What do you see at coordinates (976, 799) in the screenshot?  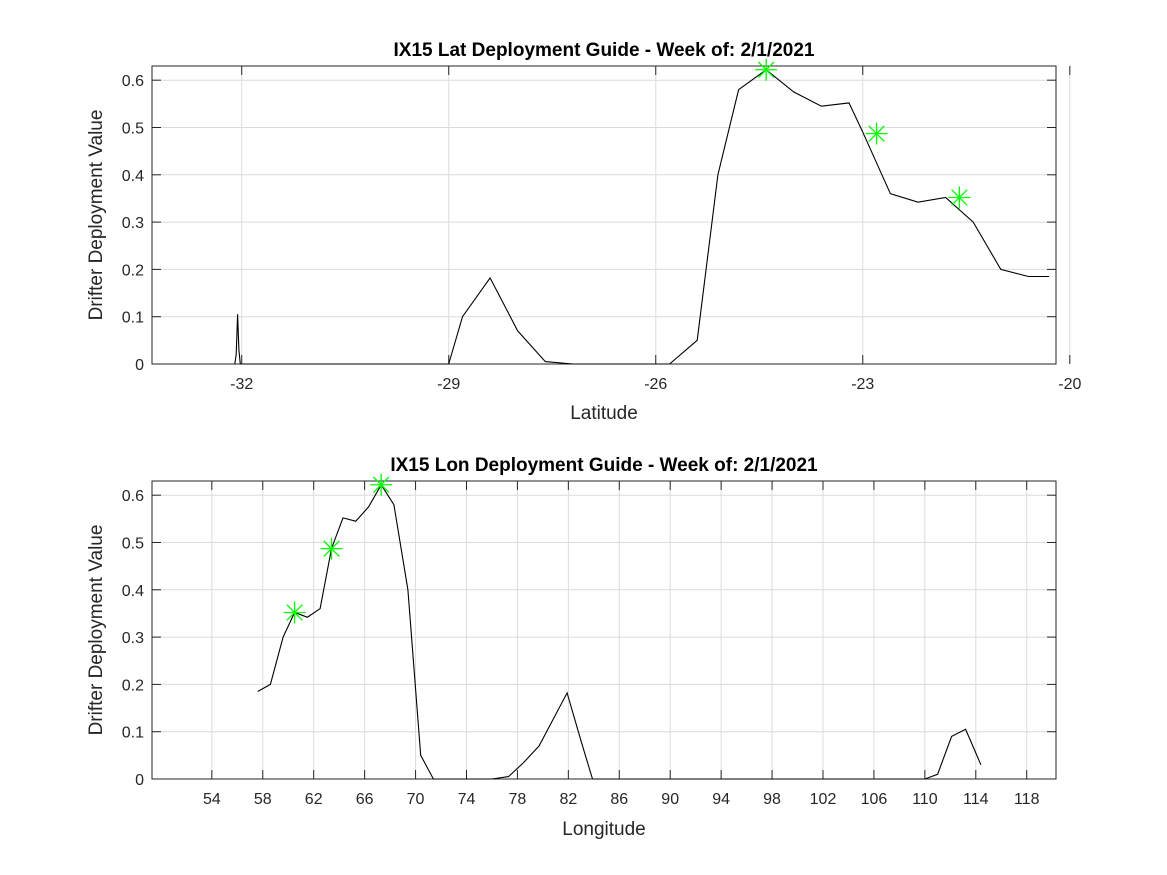 I see `lon-x-tick-label: 114` at bounding box center [976, 799].